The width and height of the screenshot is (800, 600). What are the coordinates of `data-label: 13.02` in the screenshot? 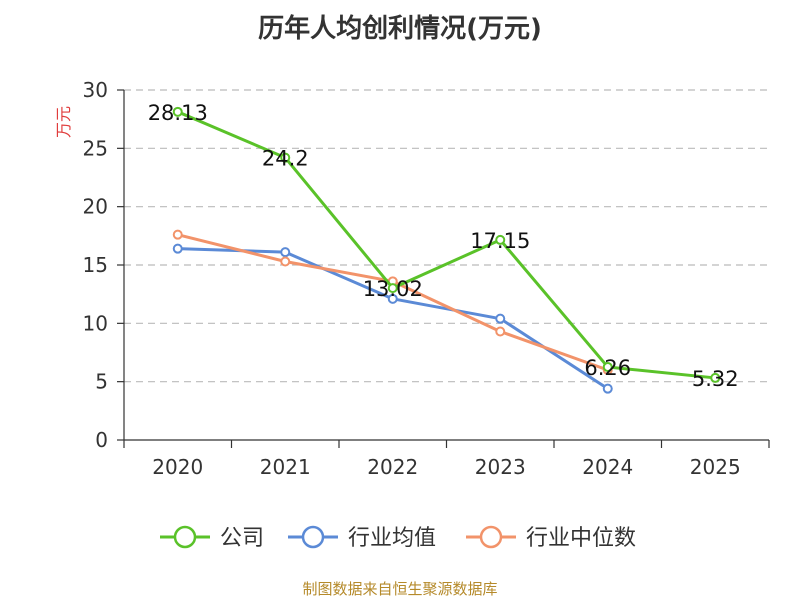 It's located at (393, 289).